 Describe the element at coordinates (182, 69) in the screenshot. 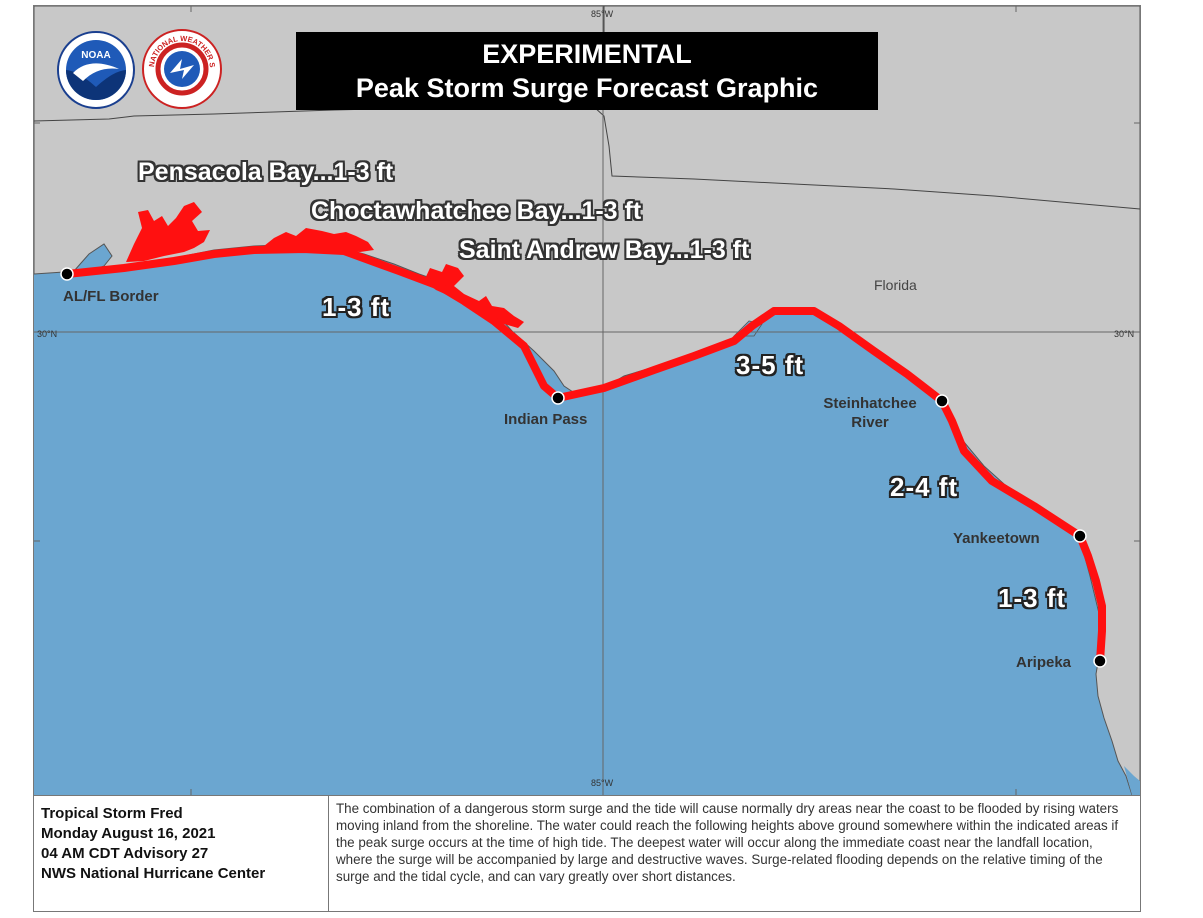

I see `nws-logo-icon: NATIONAL WEATHER SERVICE` at that location.